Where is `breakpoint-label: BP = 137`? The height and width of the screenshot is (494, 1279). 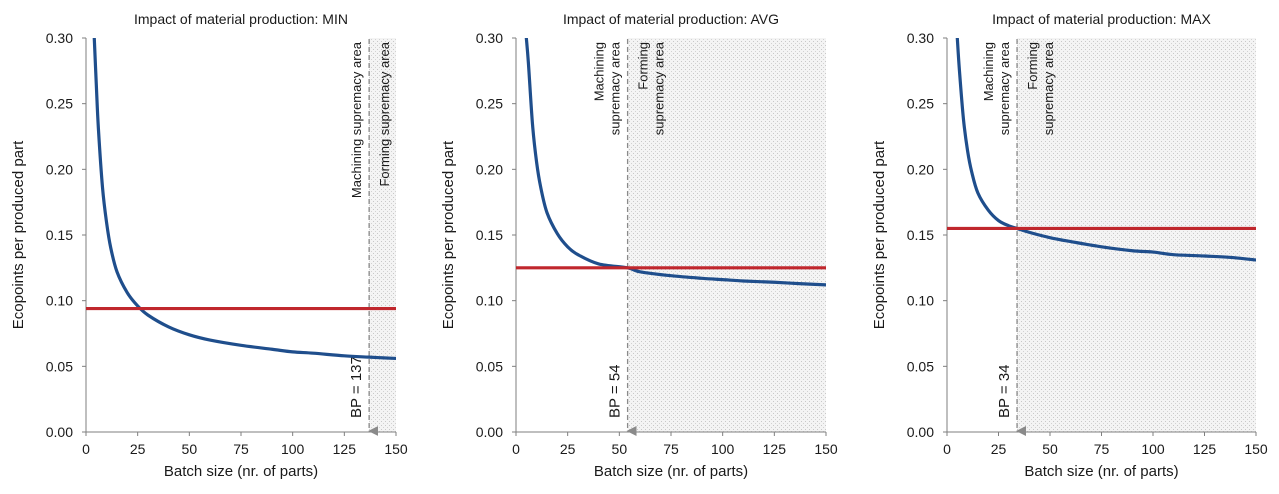 breakpoint-label: BP = 137 is located at coordinates (356, 387).